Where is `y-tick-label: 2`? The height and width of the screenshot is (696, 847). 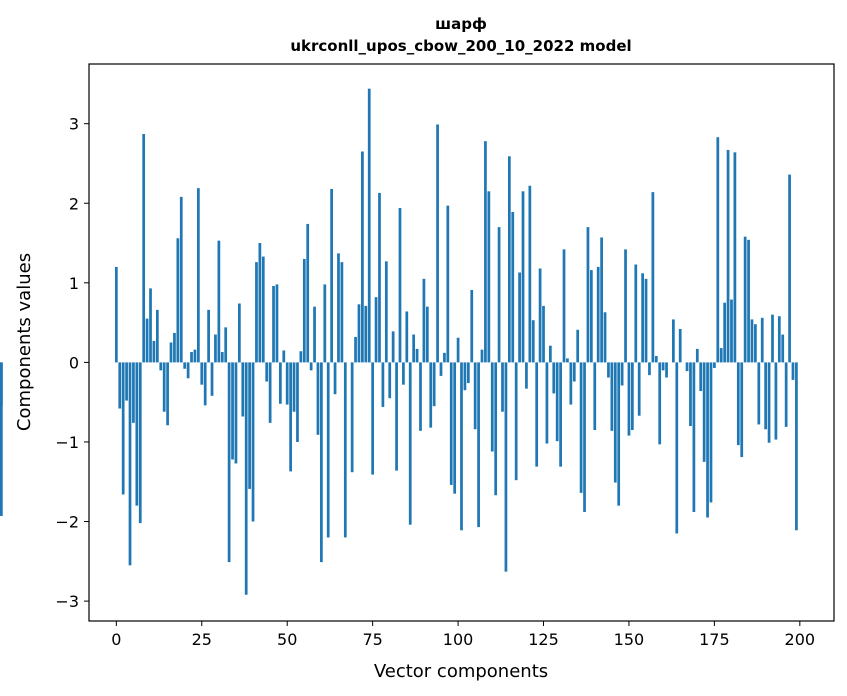 y-tick-label: 2 is located at coordinates (74, 203).